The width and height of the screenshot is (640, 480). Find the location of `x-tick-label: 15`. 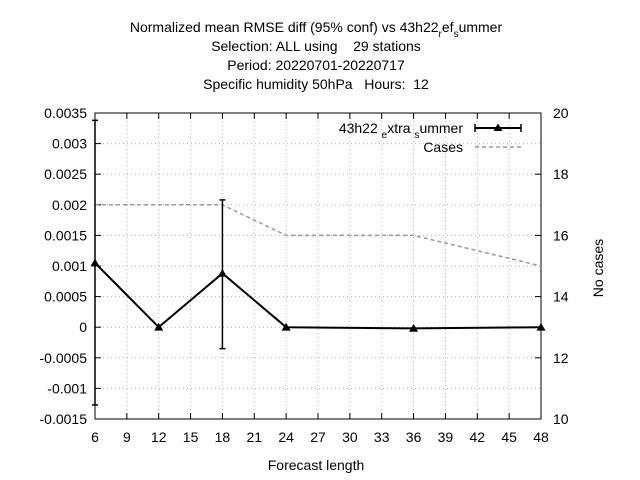

x-tick-label: 15 is located at coordinates (191, 437).